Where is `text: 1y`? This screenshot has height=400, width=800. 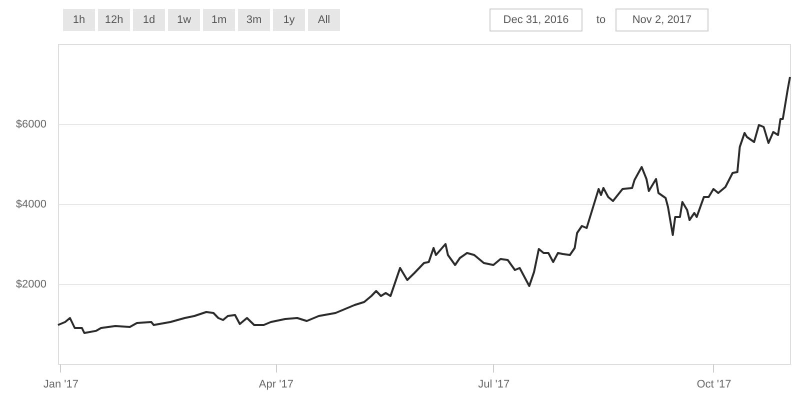 text: 1y is located at coordinates (289, 20).